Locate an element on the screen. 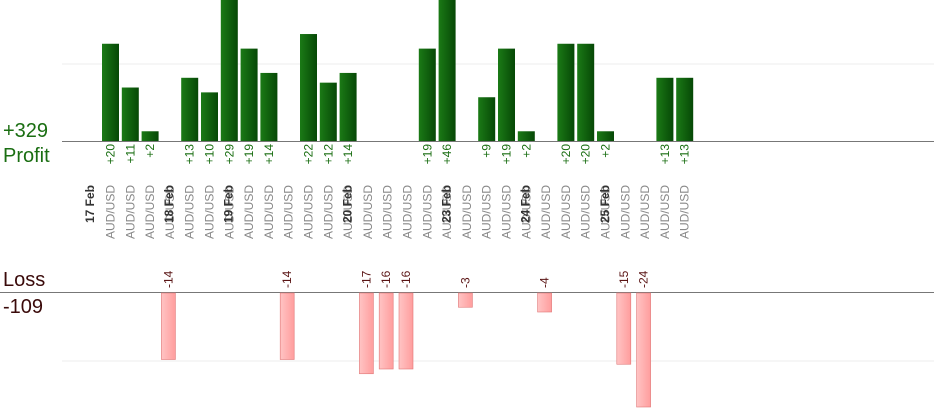 This screenshot has height=420, width=934. loss-value-label: -4 is located at coordinates (545, 282).